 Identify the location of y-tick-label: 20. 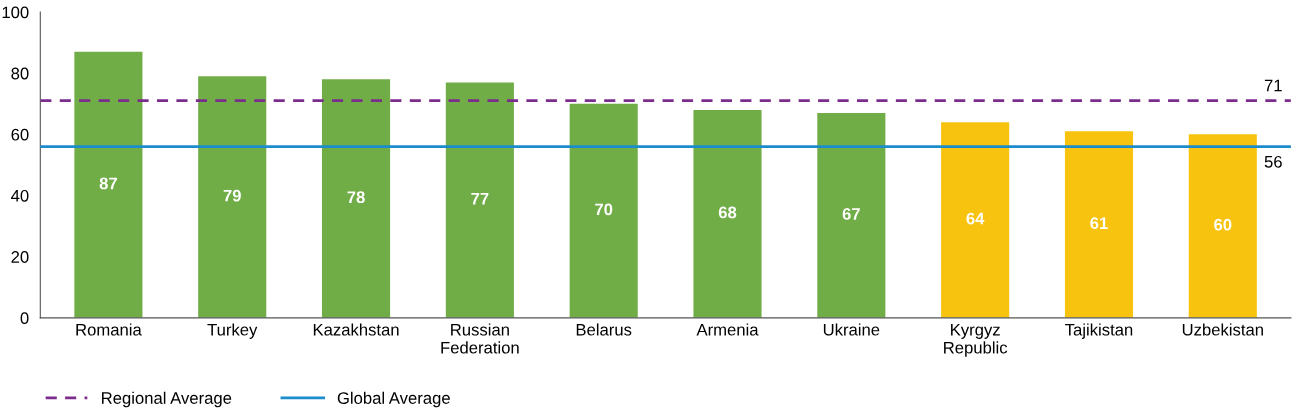
(20, 257).